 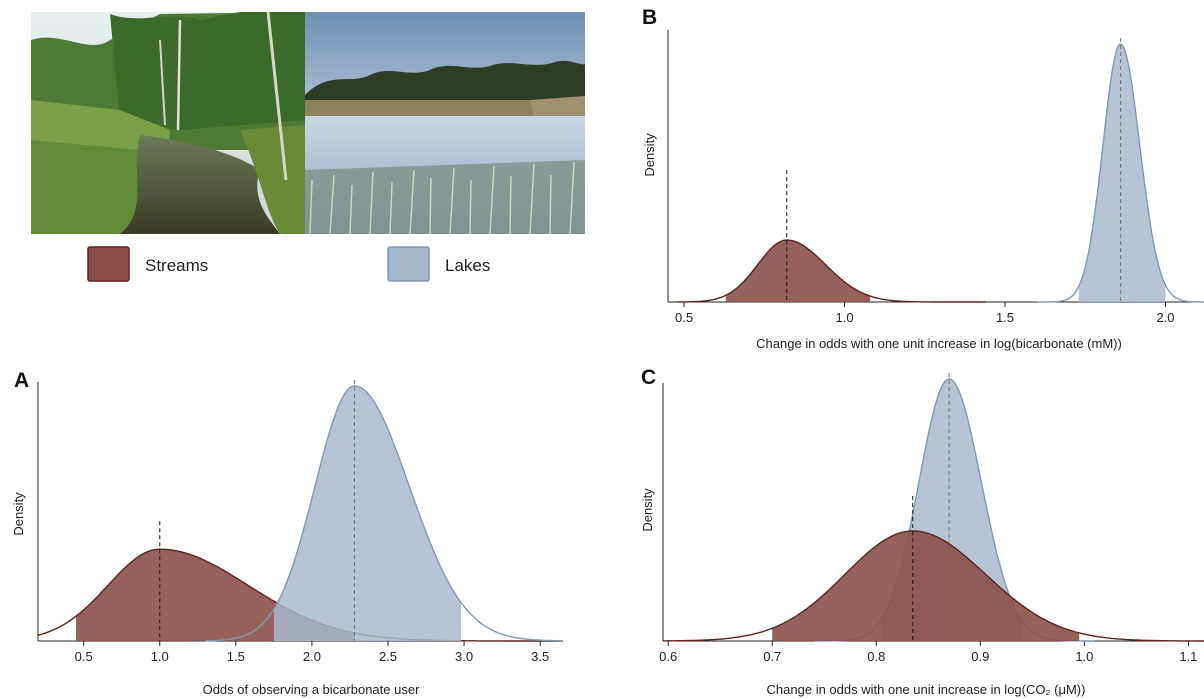 I want to click on x-tick-label: 3.5, so click(x=540, y=656).